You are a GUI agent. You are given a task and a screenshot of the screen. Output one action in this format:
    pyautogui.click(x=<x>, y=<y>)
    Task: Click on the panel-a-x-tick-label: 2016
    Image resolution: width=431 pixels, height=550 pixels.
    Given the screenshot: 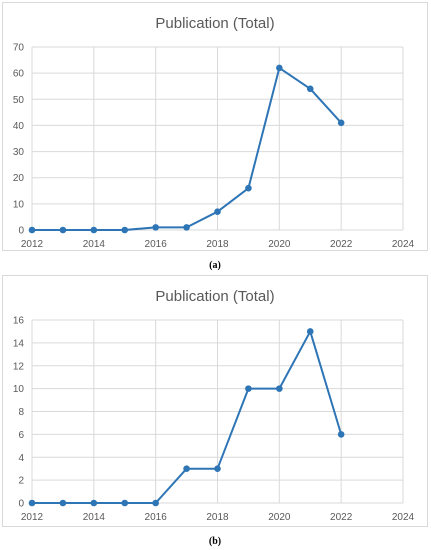 What is the action you would take?
    pyautogui.click(x=156, y=244)
    